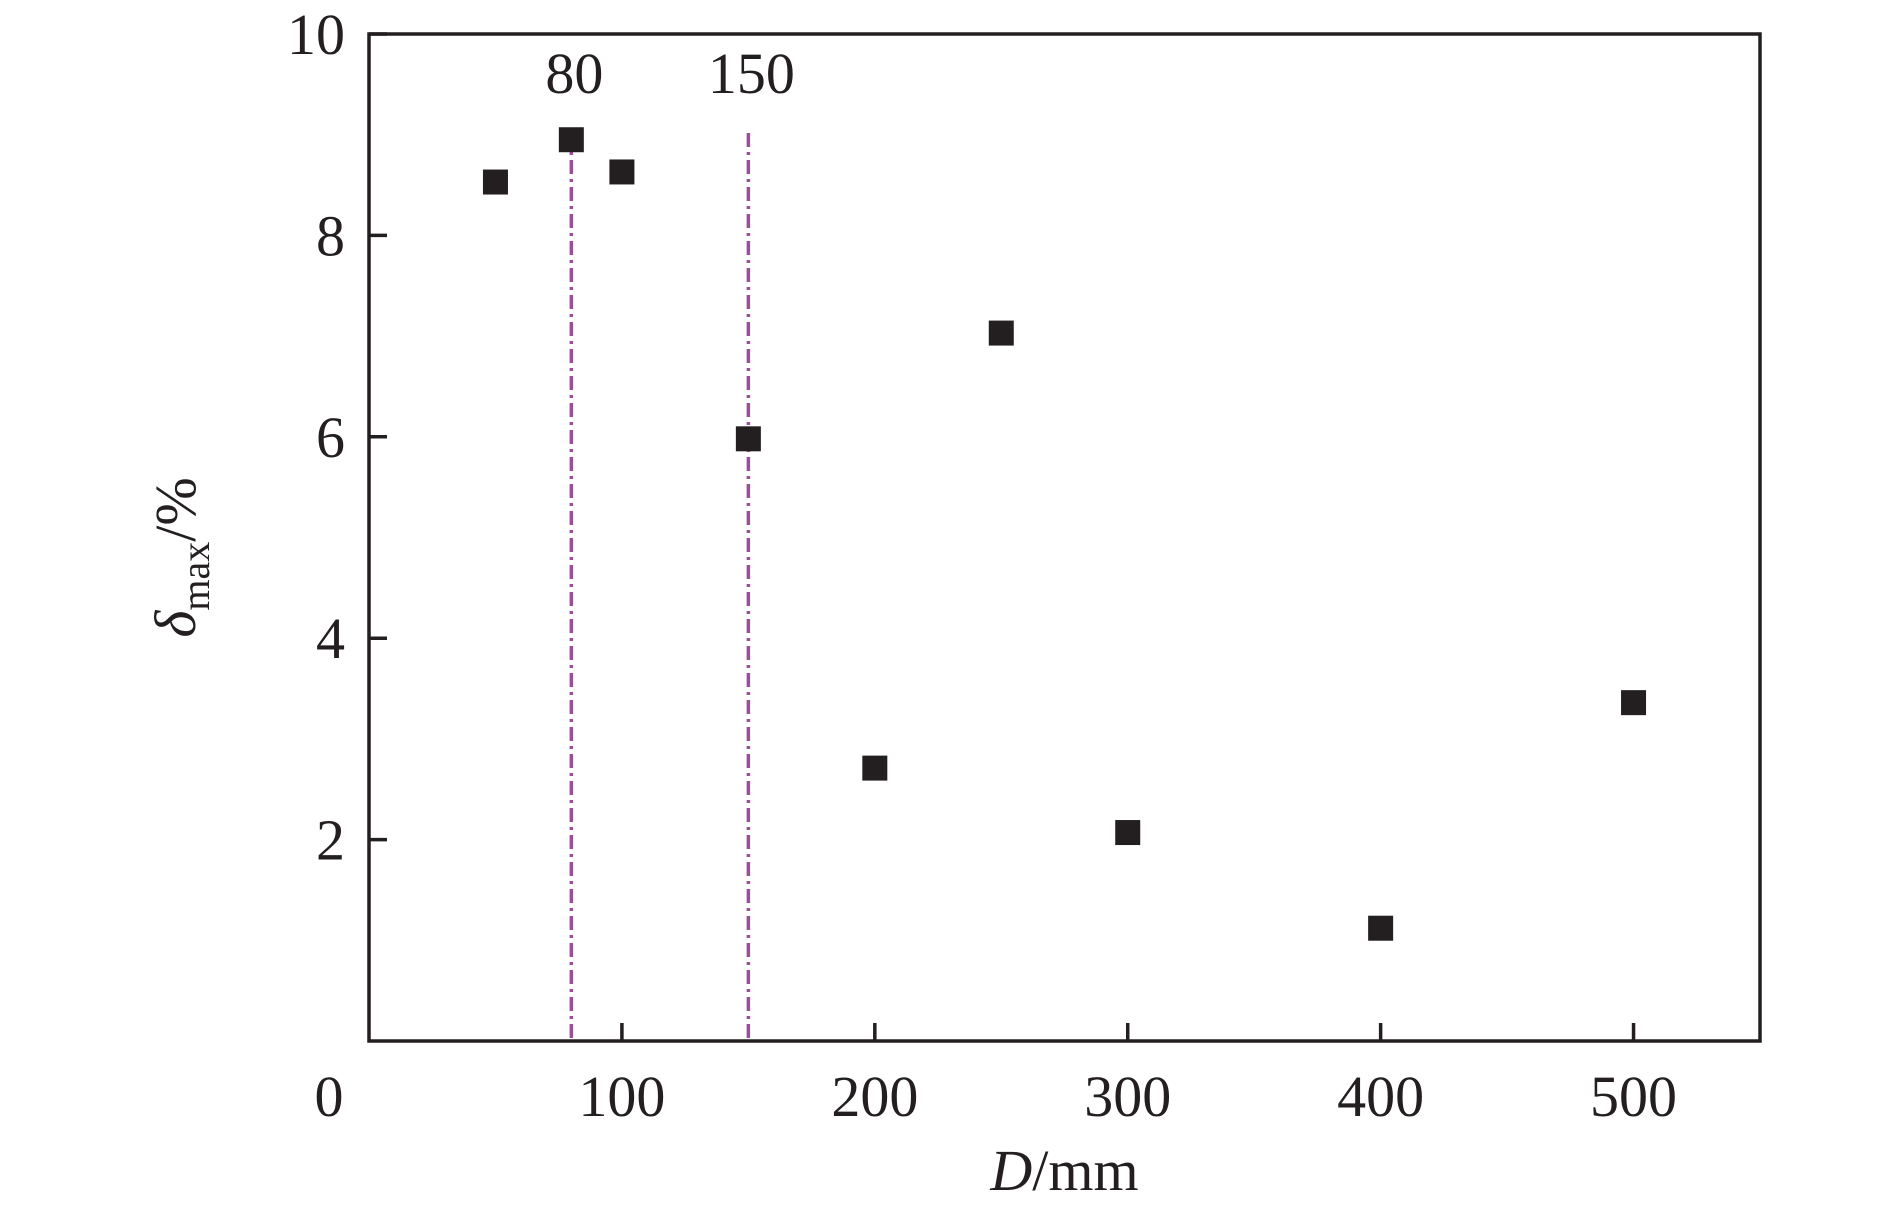 The image size is (1890, 1209). I want to click on x-tick-label: 500, so click(1633, 1096).